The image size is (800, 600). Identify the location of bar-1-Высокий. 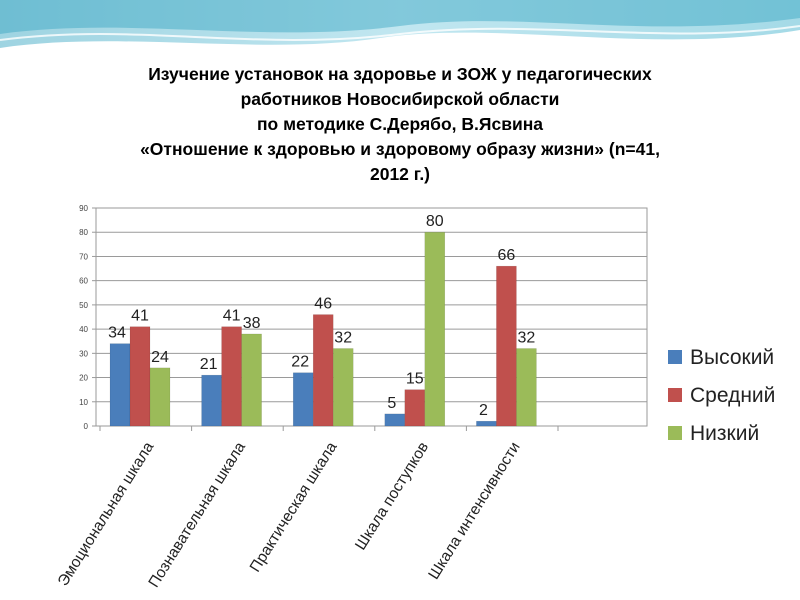
(120, 385).